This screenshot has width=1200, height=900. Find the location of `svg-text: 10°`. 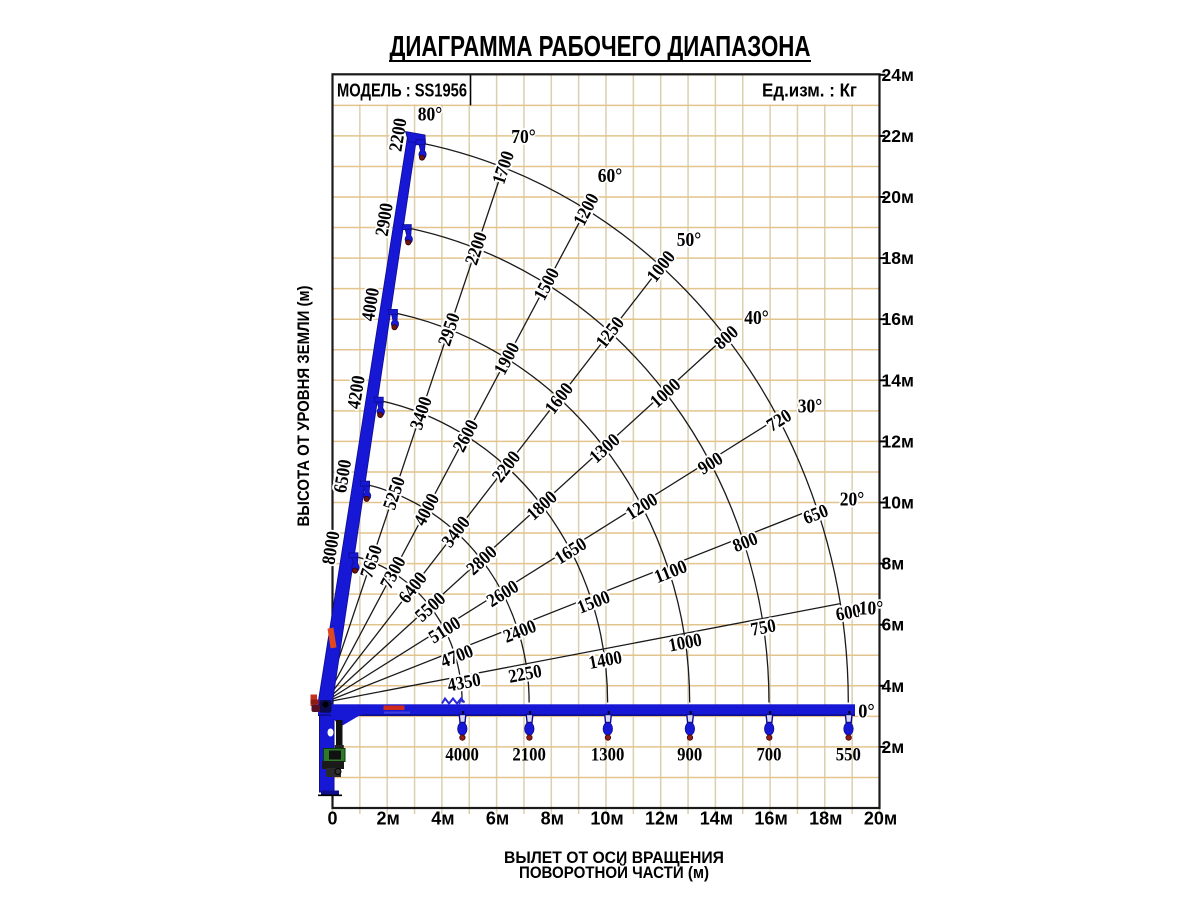

svg-text: 10° is located at coordinates (871, 609).